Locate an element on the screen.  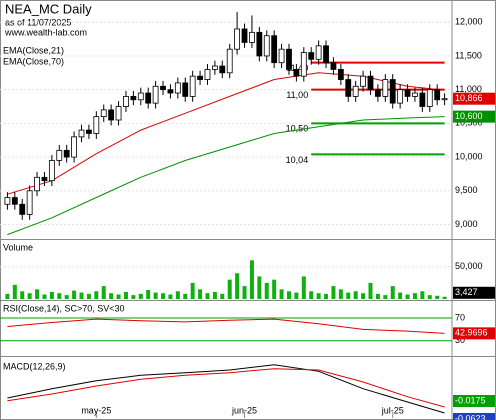
y-tick-label: 50,000 is located at coordinates (469, 266).